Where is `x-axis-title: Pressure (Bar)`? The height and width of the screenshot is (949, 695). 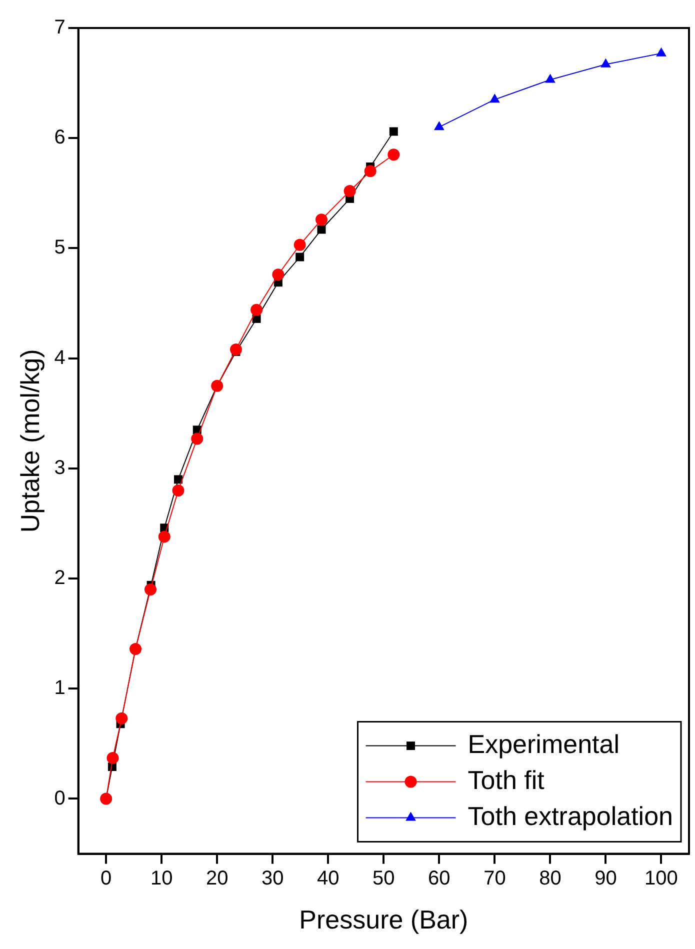 x-axis-title: Pressure (Bar) is located at coordinates (383, 919).